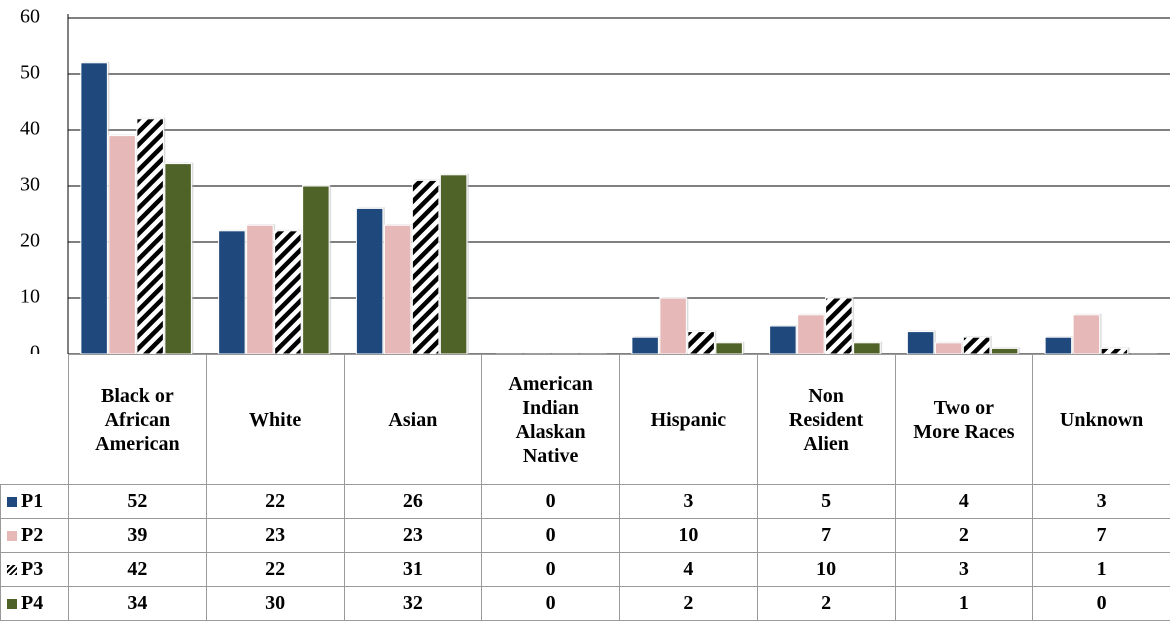 The height and width of the screenshot is (630, 1170). Describe the element at coordinates (30, 241) in the screenshot. I see `y-tick-label: 20` at that location.